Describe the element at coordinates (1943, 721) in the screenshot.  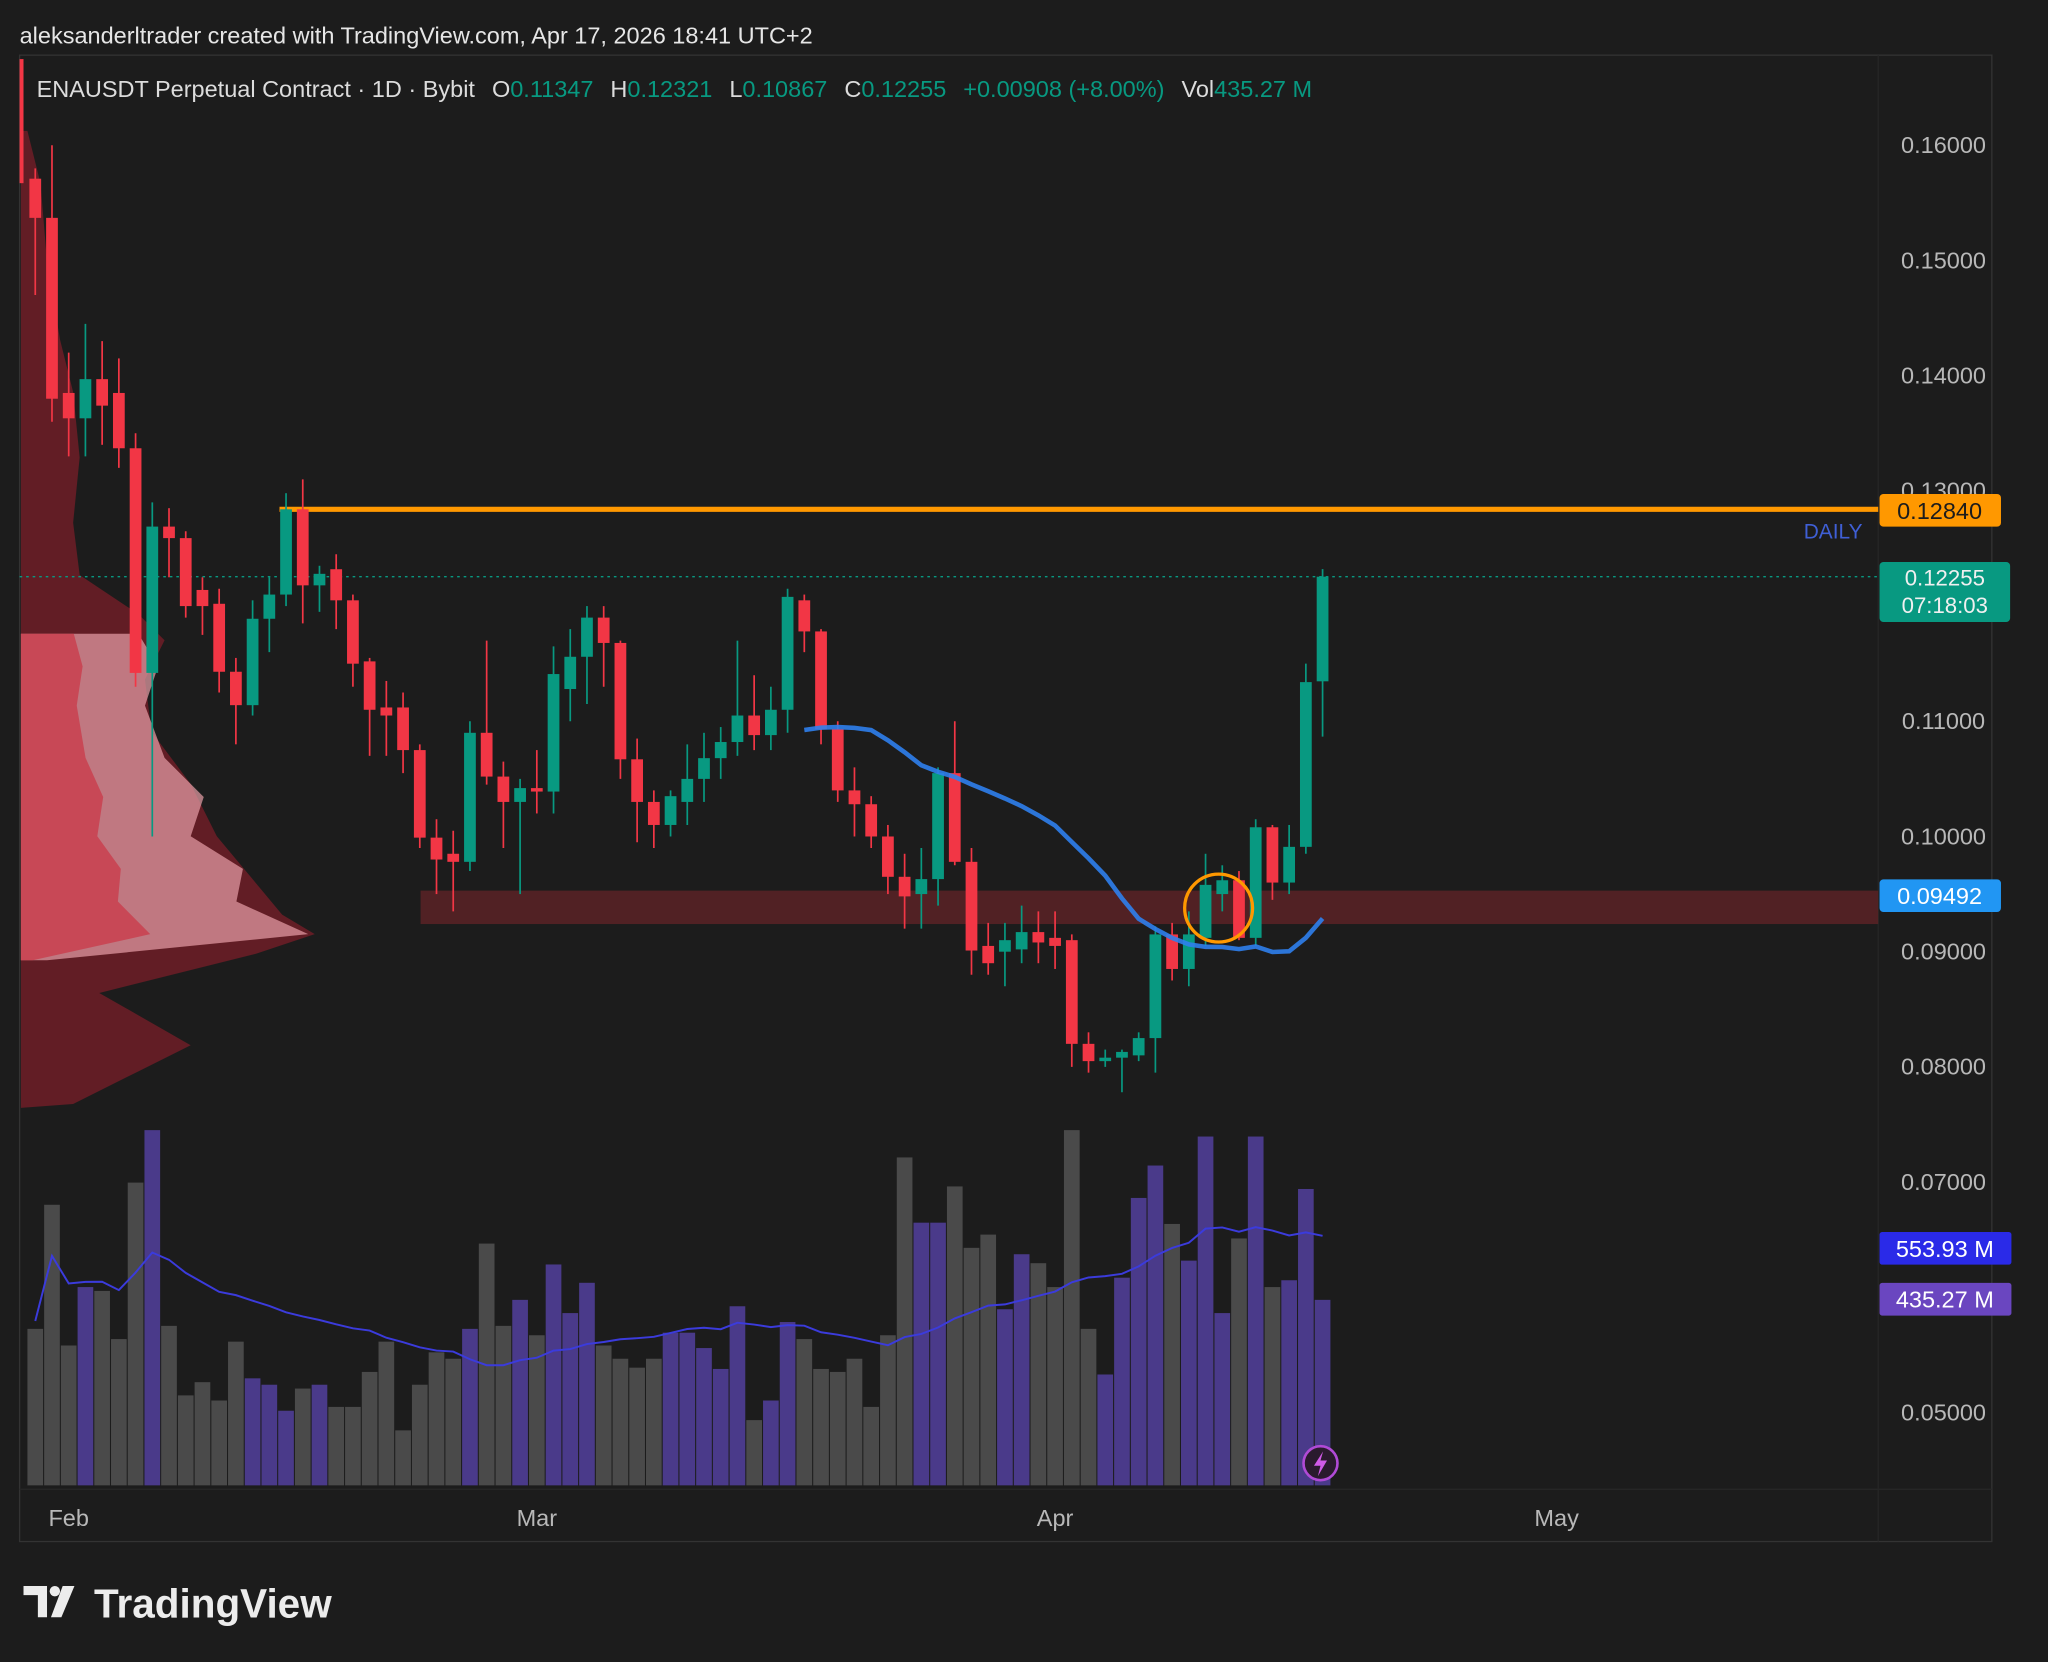
I see `price-tick-label: 0.11000` at that location.